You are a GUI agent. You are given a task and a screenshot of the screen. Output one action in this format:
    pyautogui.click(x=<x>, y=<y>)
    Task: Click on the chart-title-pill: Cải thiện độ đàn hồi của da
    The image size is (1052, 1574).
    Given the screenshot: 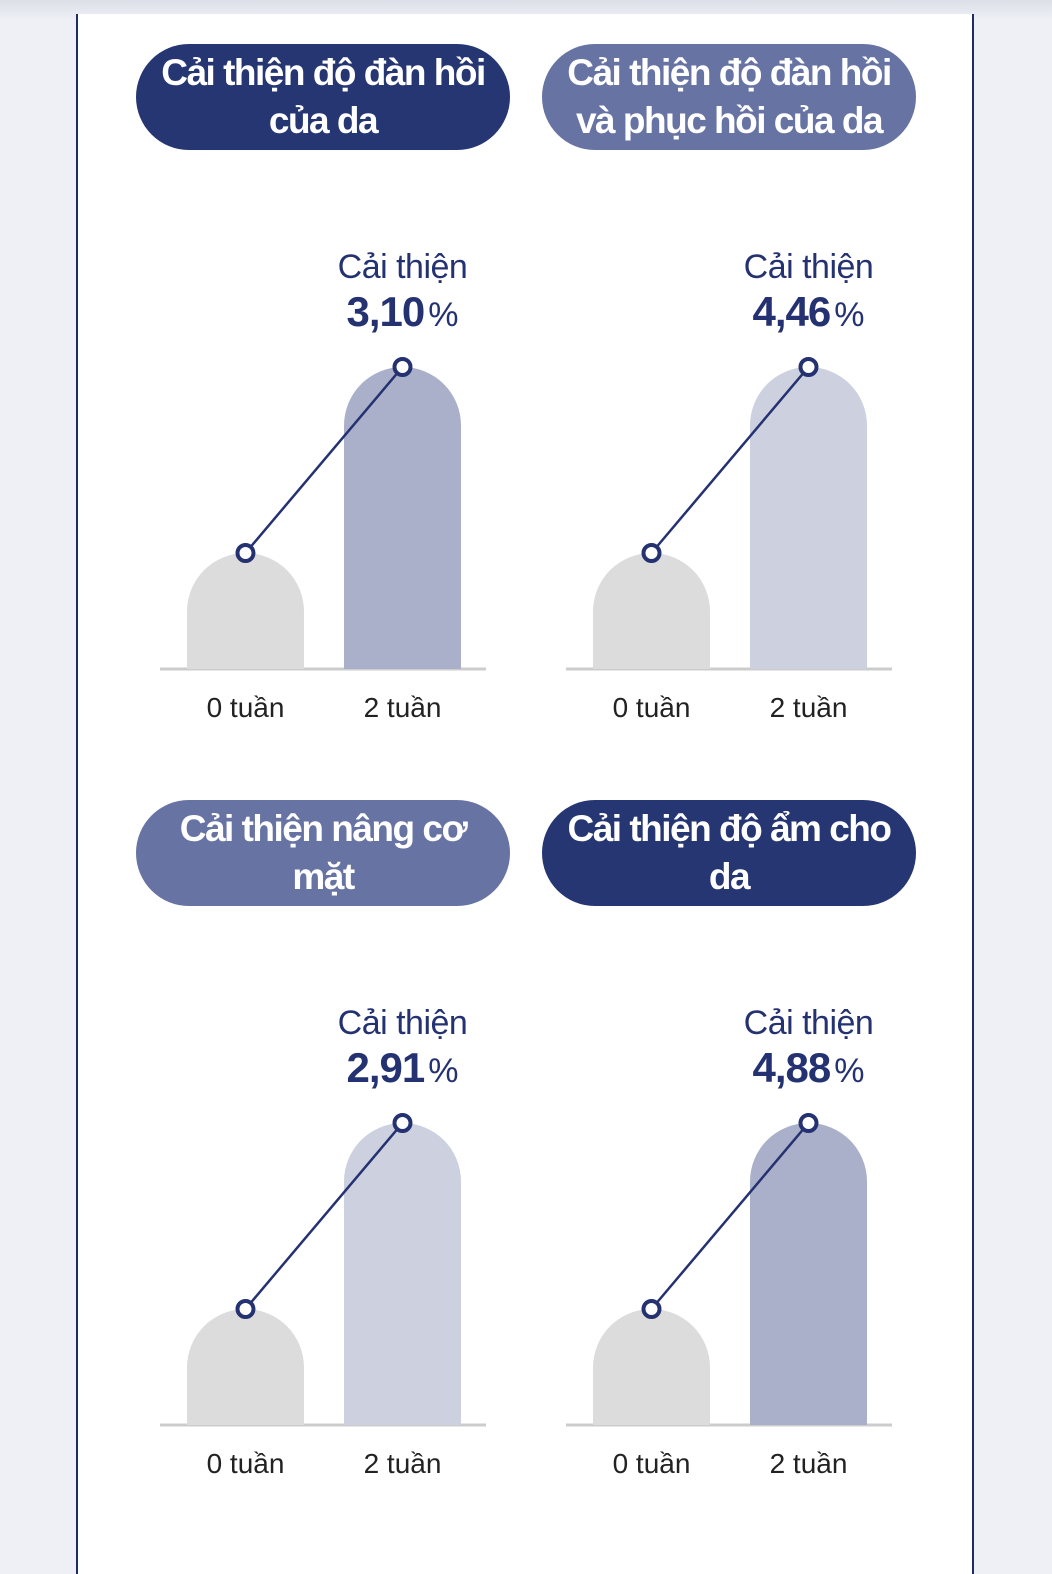 What is the action you would take?
    pyautogui.click(x=323, y=97)
    